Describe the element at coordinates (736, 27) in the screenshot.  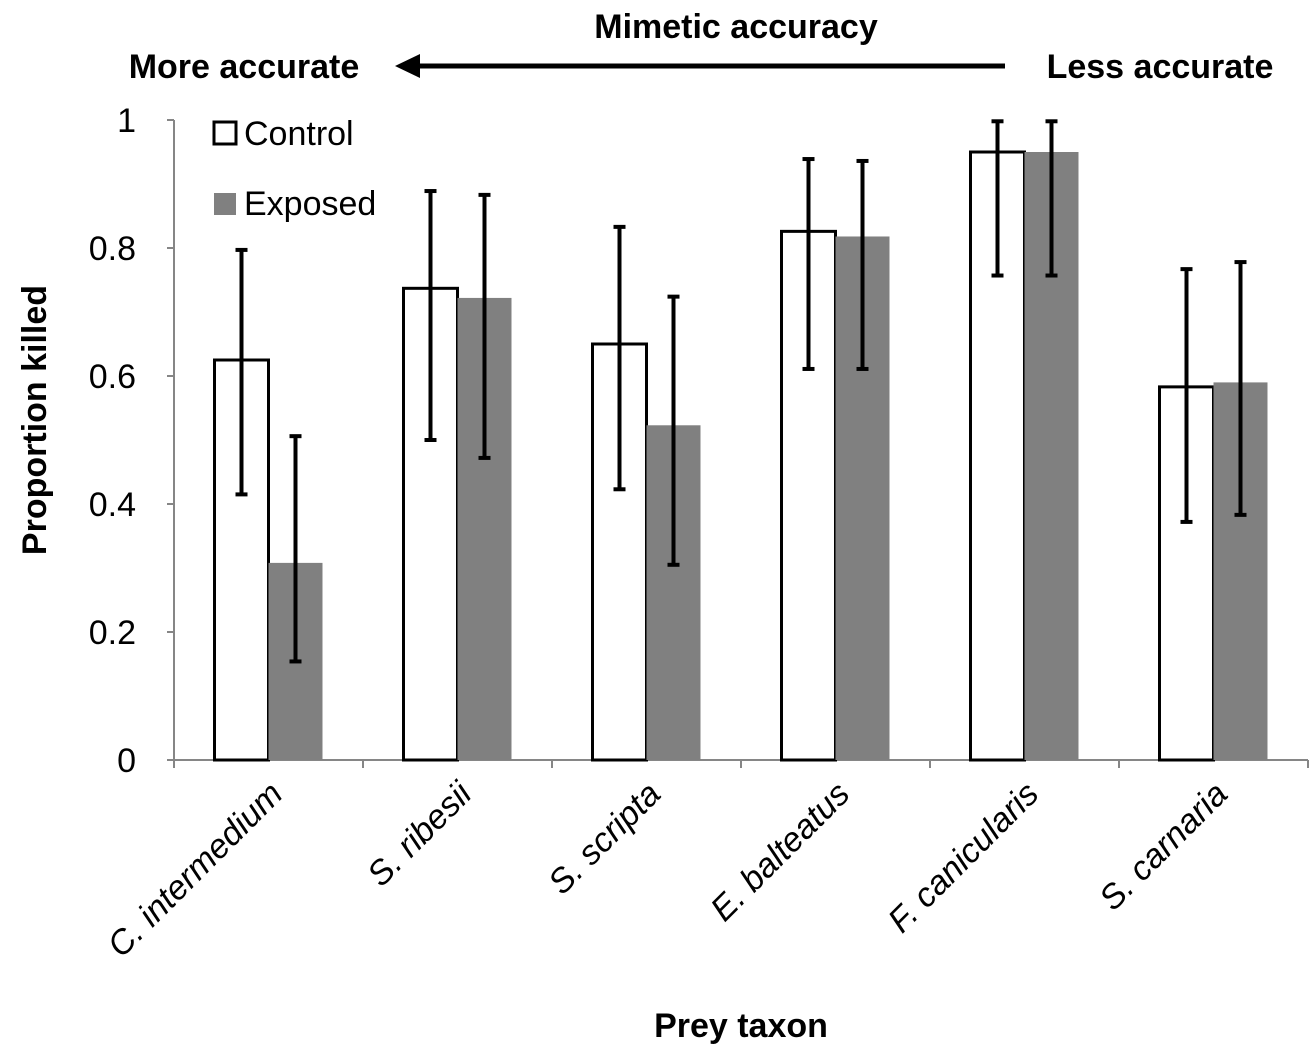
I see `annotation-title: Mimetic accuracy` at that location.